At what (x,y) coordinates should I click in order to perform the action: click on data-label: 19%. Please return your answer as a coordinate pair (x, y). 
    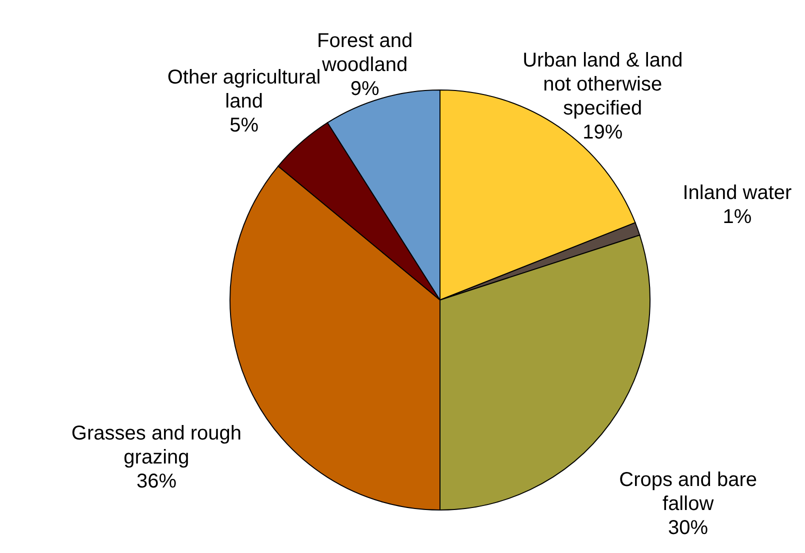
    Looking at the image, I should click on (602, 133).